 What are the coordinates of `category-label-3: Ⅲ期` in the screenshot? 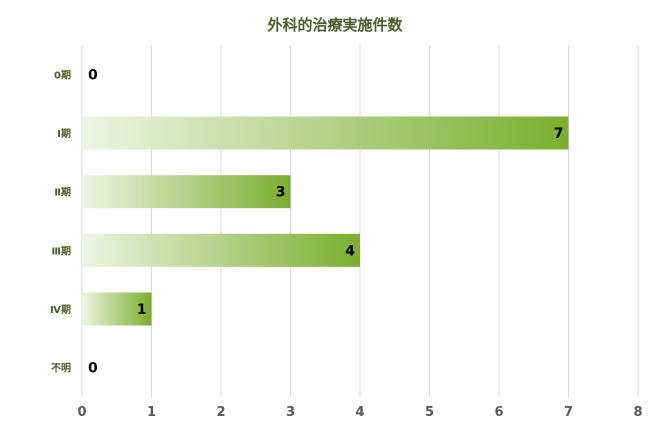 It's located at (61, 250).